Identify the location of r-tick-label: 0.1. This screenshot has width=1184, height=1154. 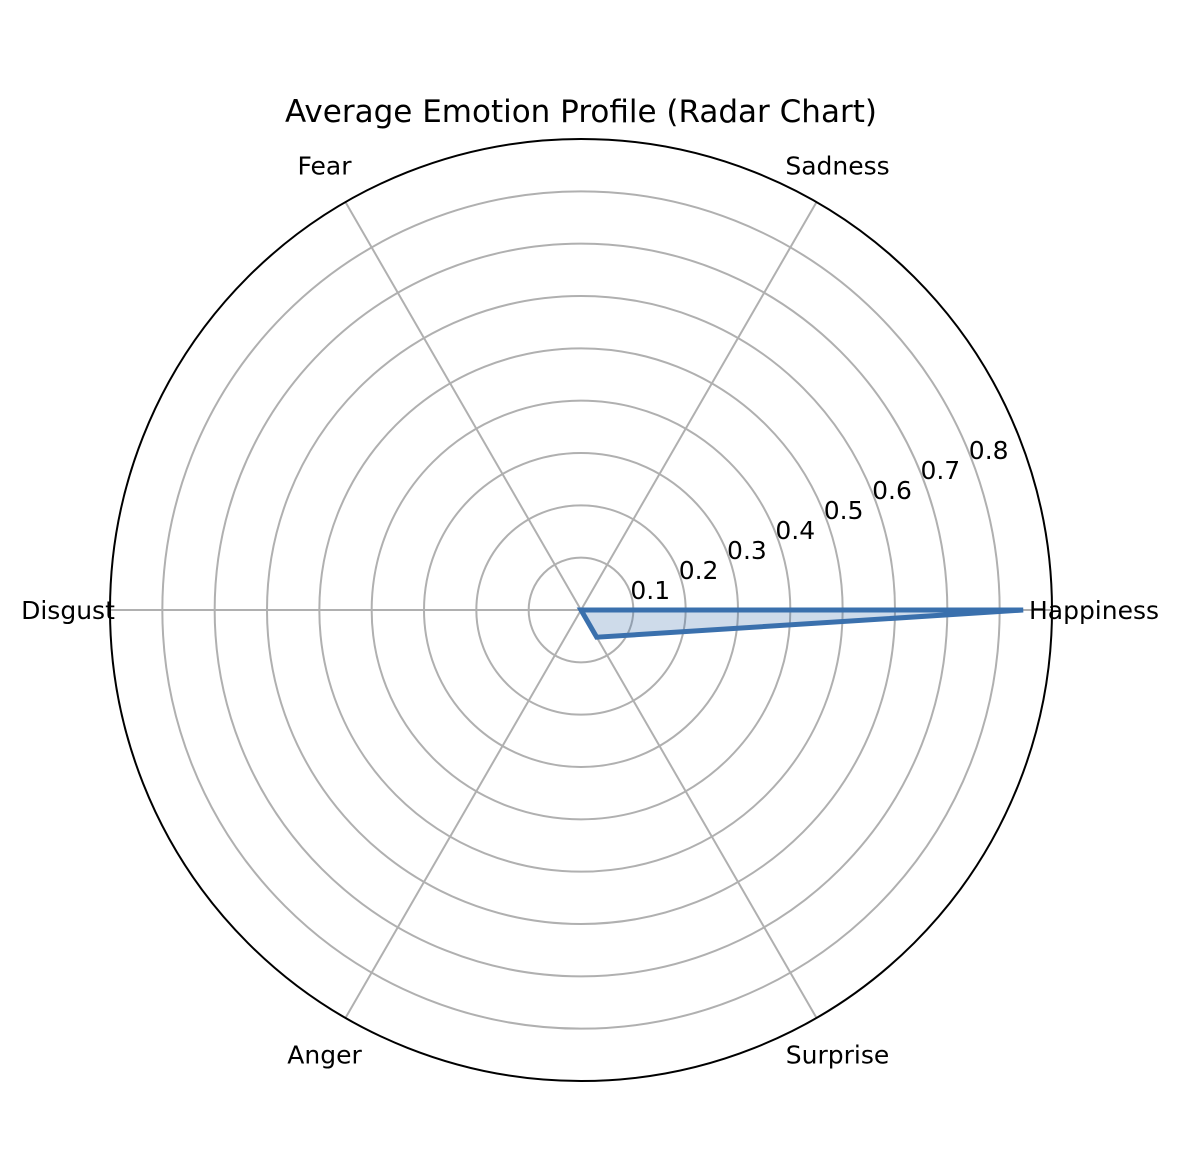
(650, 590).